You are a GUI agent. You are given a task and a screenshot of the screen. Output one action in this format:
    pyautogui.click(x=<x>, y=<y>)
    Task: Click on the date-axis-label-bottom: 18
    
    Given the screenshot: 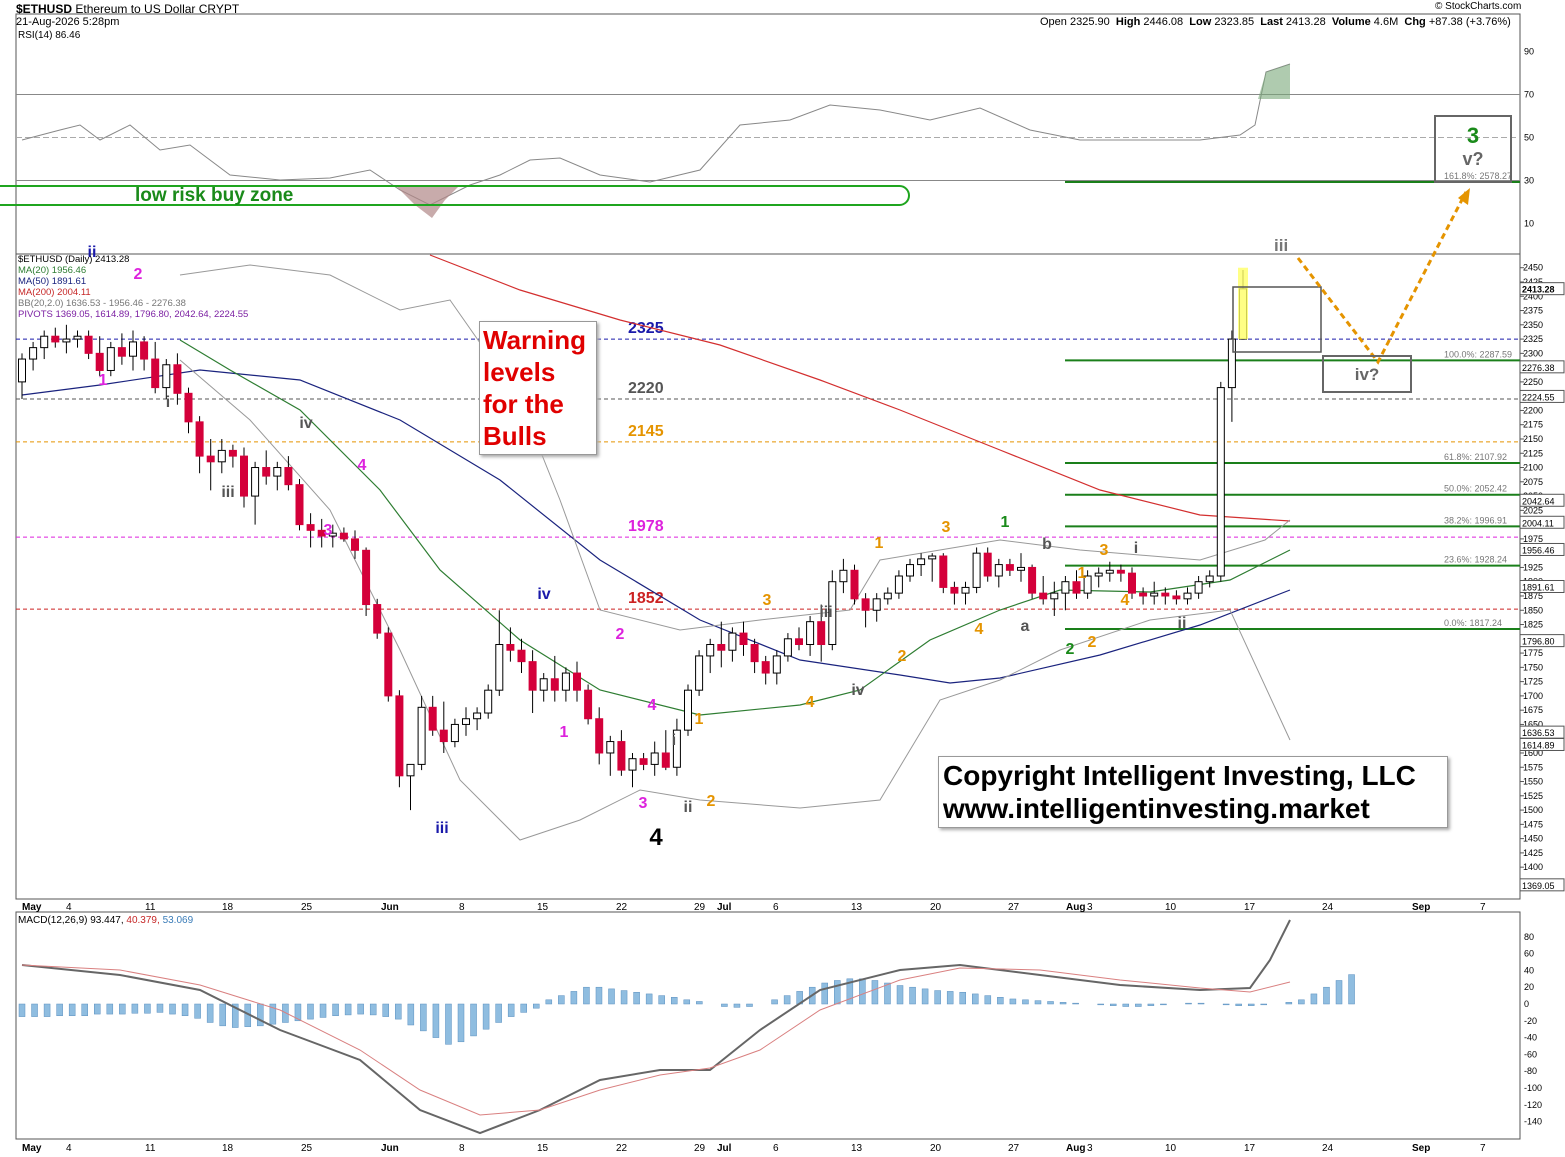 What is the action you would take?
    pyautogui.click(x=228, y=1148)
    